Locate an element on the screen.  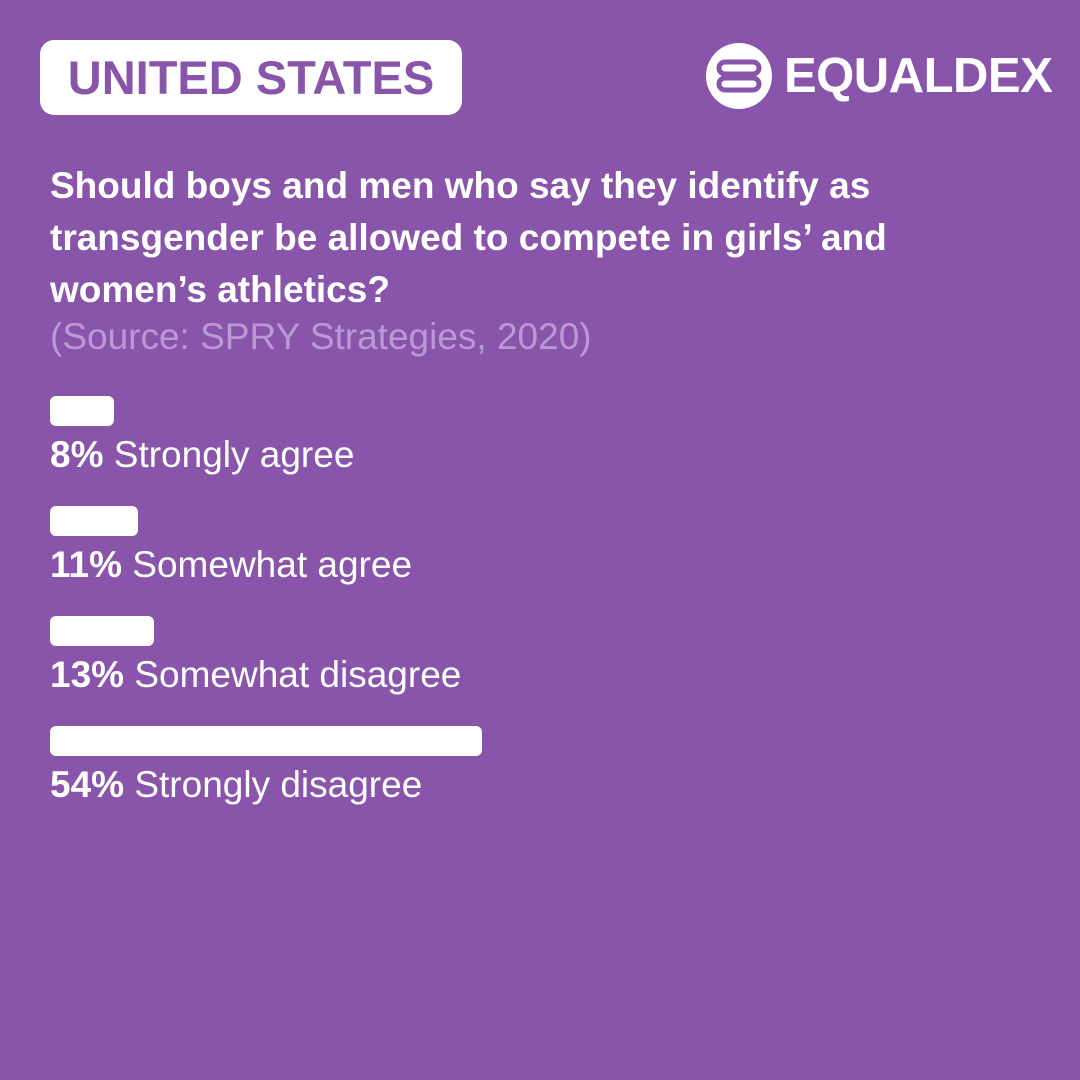
bar-value-label: 13% is located at coordinates (87, 674).